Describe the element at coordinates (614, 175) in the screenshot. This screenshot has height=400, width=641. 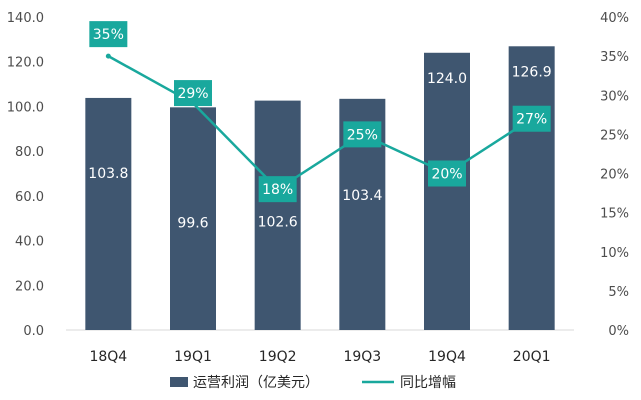
I see `y-right-tick-label: 20%` at that location.